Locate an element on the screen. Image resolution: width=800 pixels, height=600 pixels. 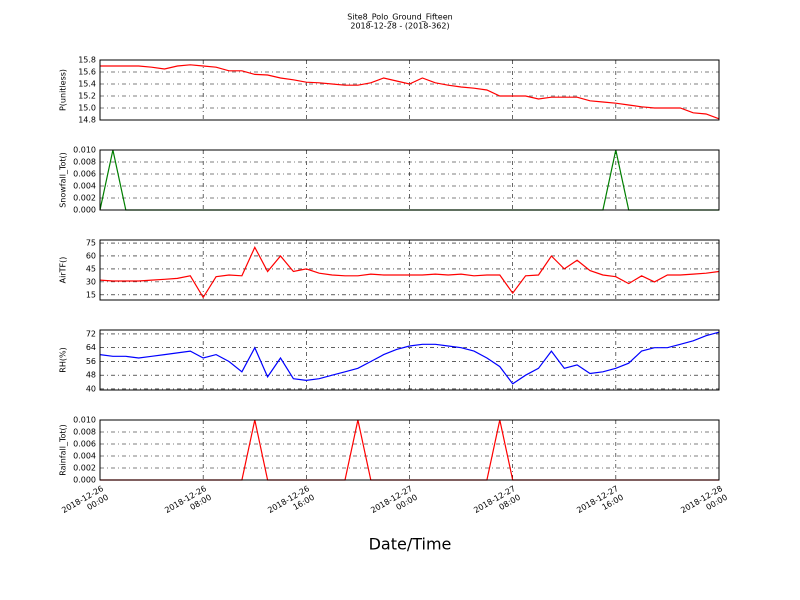
y-tick-label: 64 is located at coordinates (91, 347).